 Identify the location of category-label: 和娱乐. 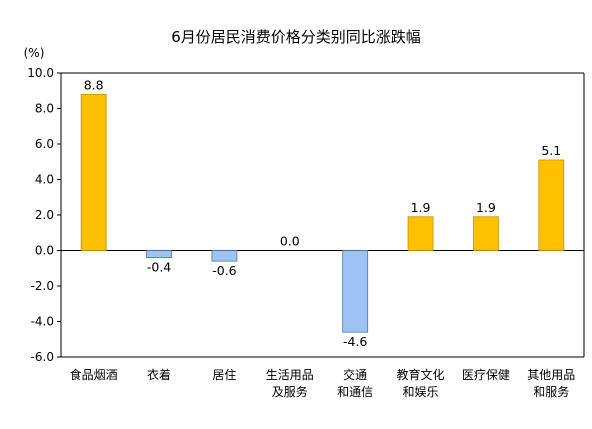
(421, 392).